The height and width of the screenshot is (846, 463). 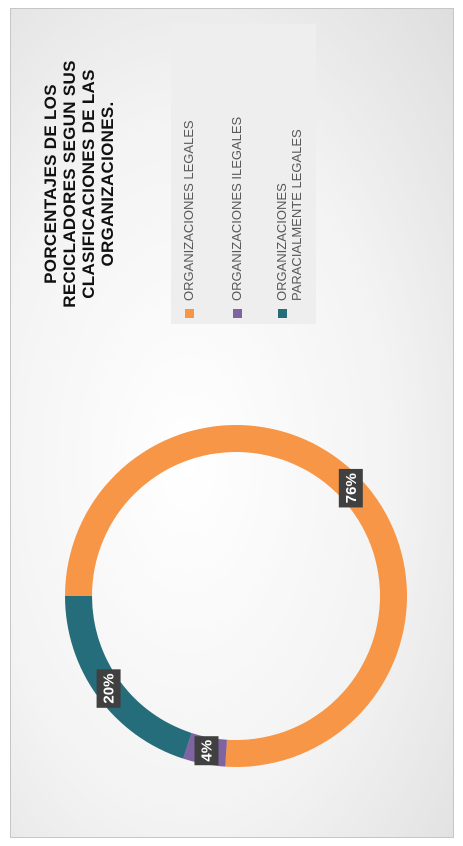 I want to click on legend-label-parcialmente-legales: ORGANIZACIONES PARACIALMENTE LEGALES, so click(x=289, y=215).